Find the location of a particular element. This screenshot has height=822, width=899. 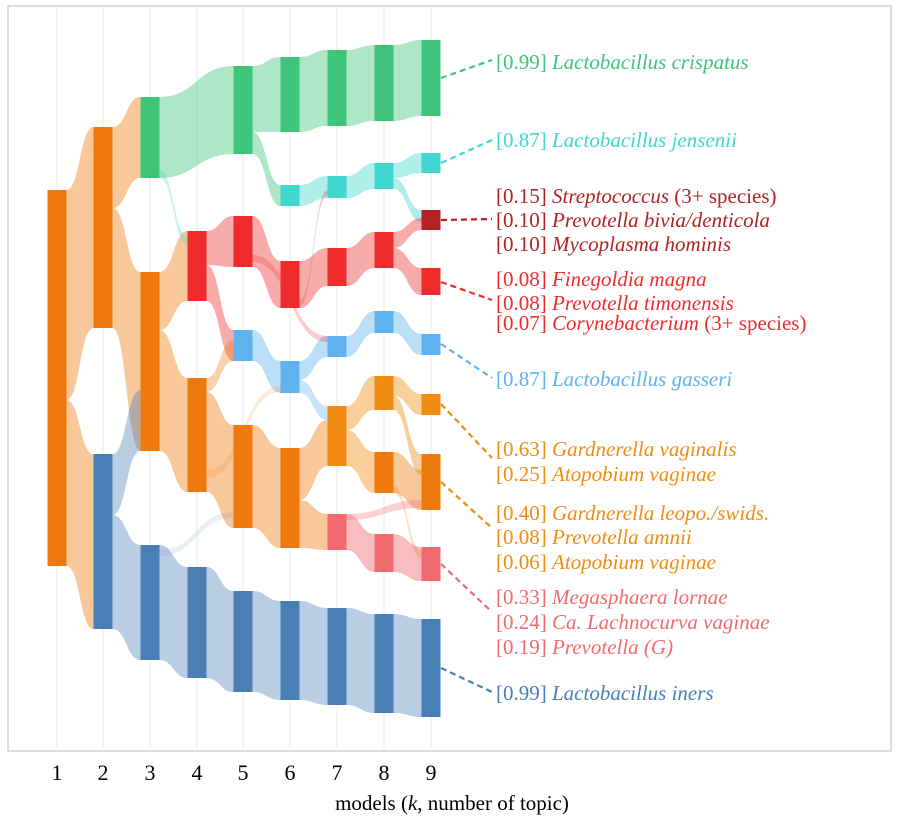

topic-node-e2 is located at coordinates (243, 241).